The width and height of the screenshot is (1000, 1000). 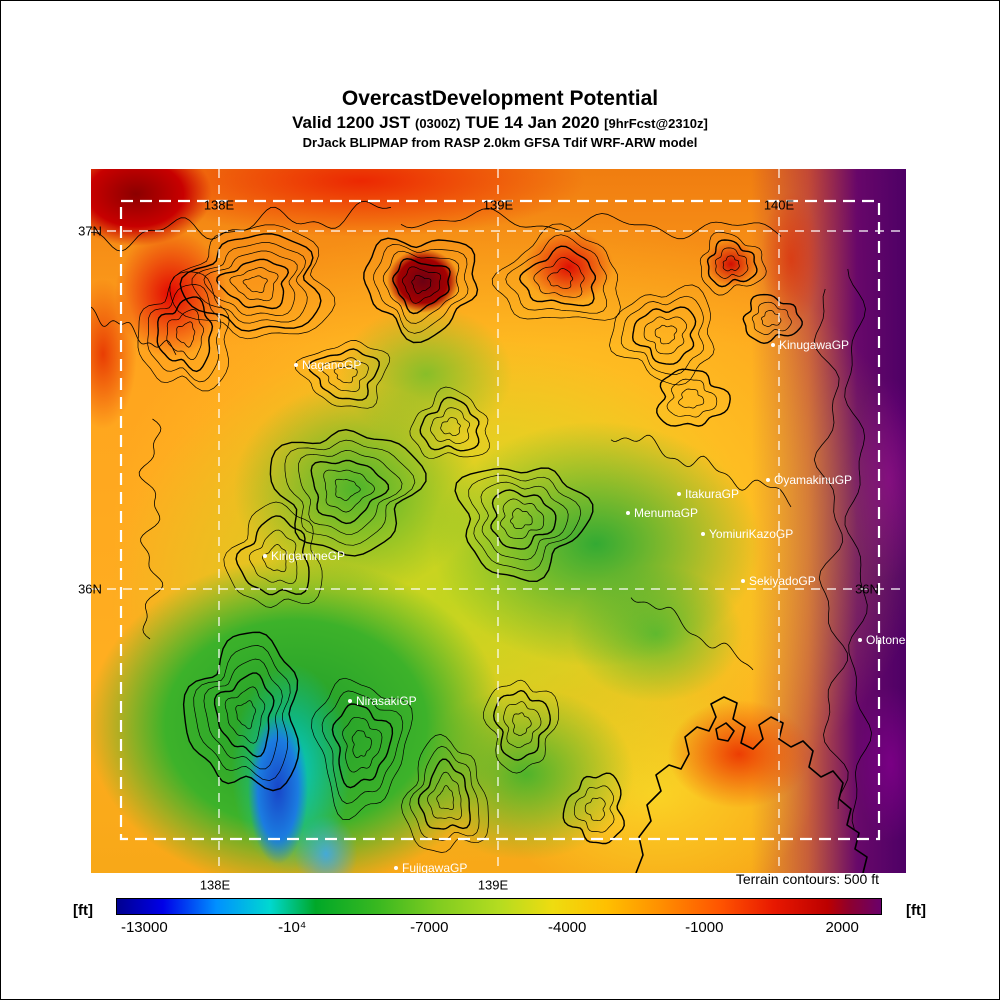 What do you see at coordinates (308, 556) in the screenshot?
I see `station-label: KirigamineGP` at bounding box center [308, 556].